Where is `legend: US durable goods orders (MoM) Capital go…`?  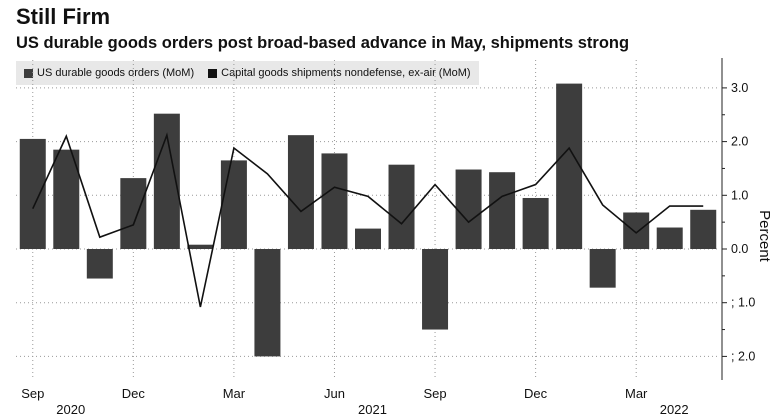
legend: US durable goods orders (MoM) Capital go… is located at coordinates (247, 73).